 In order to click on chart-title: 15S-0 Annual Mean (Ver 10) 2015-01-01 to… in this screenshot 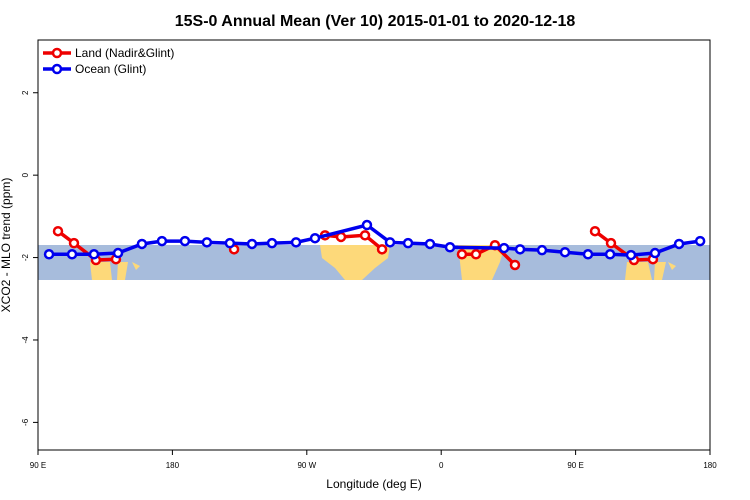, I will do `click(375, 21)`.